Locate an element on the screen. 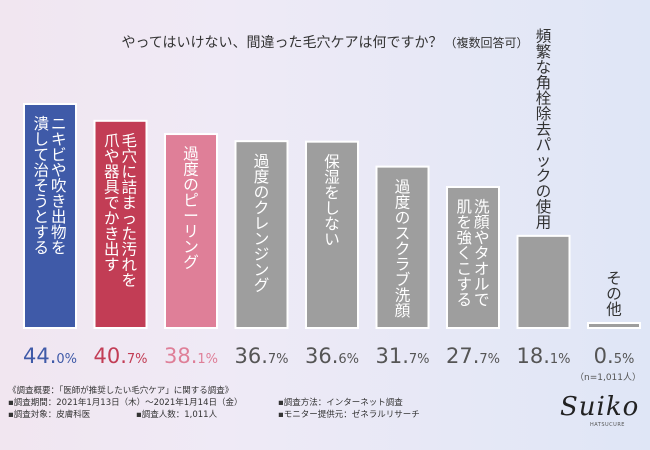 The width and height of the screenshot is (650, 450). bar-label-3-col-1: 過度のピーリング is located at coordinates (191, 208).